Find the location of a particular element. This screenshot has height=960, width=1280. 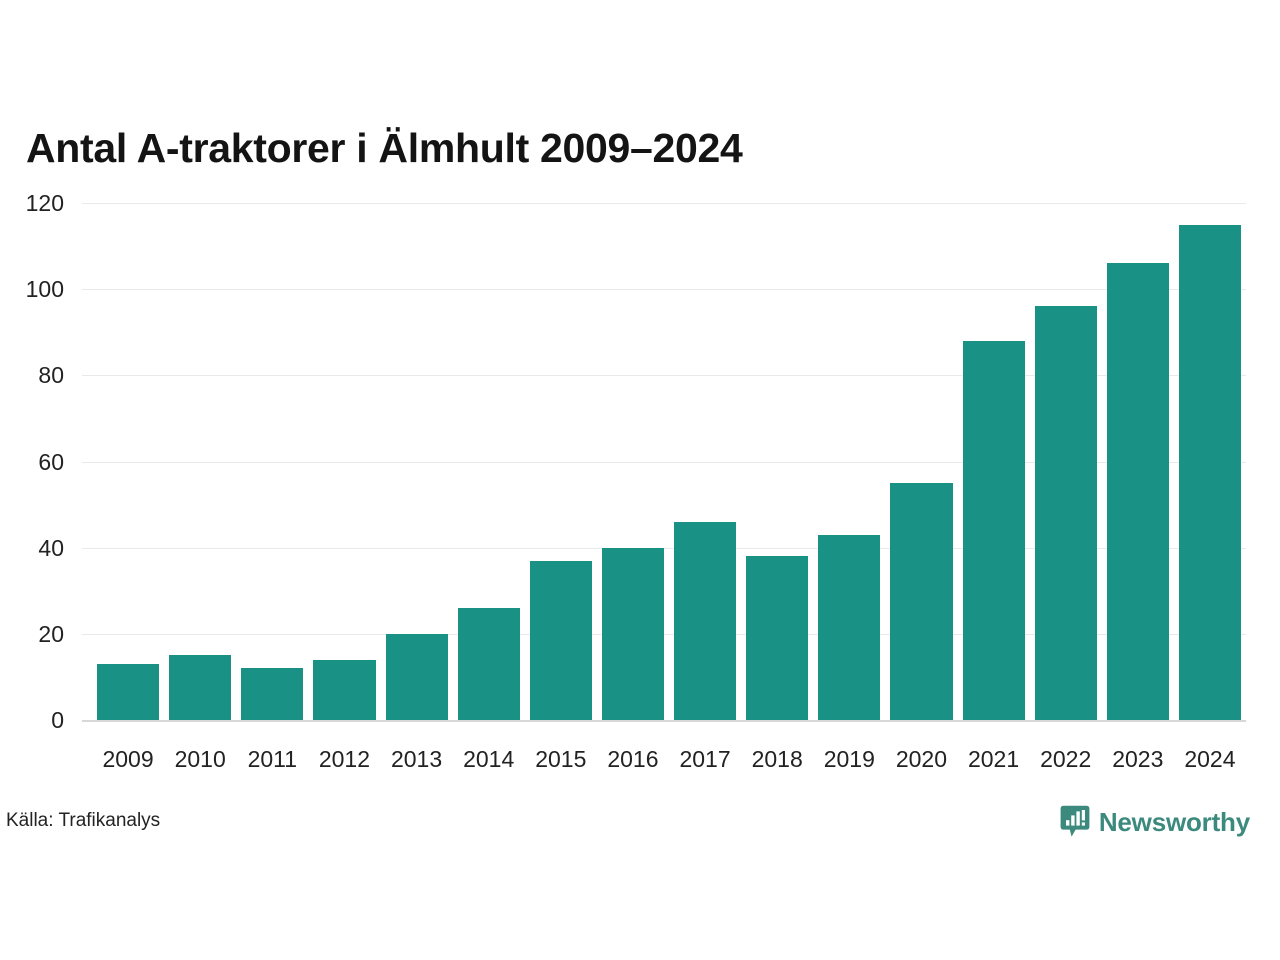

y-axis-tick-label: 40 is located at coordinates (51, 547).